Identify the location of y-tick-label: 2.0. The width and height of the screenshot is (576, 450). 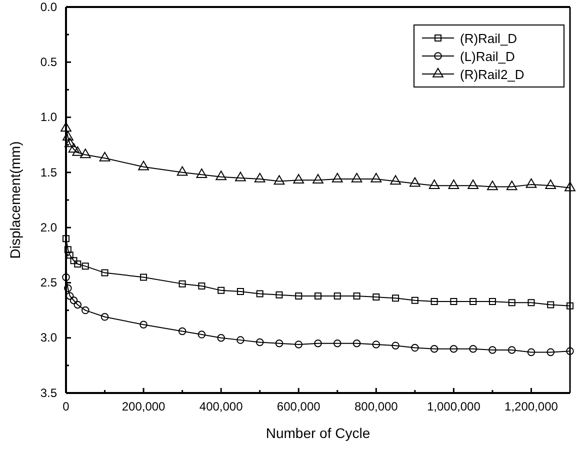
(49, 227).